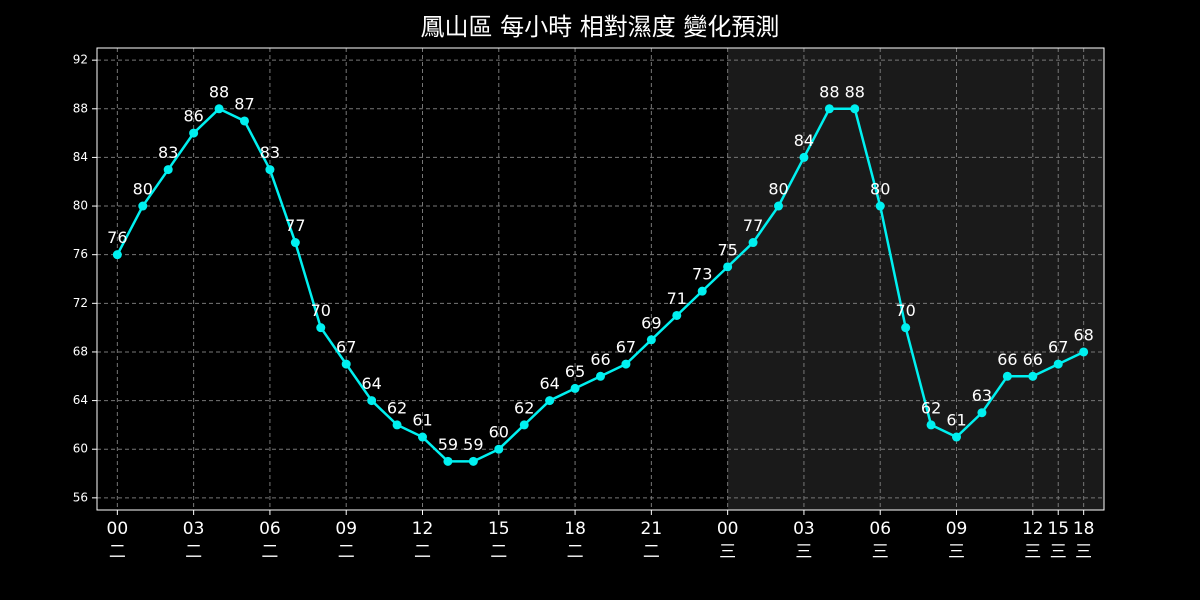 This screenshot has width=1200, height=600. I want to click on y-tick-label: 92, so click(80, 60).